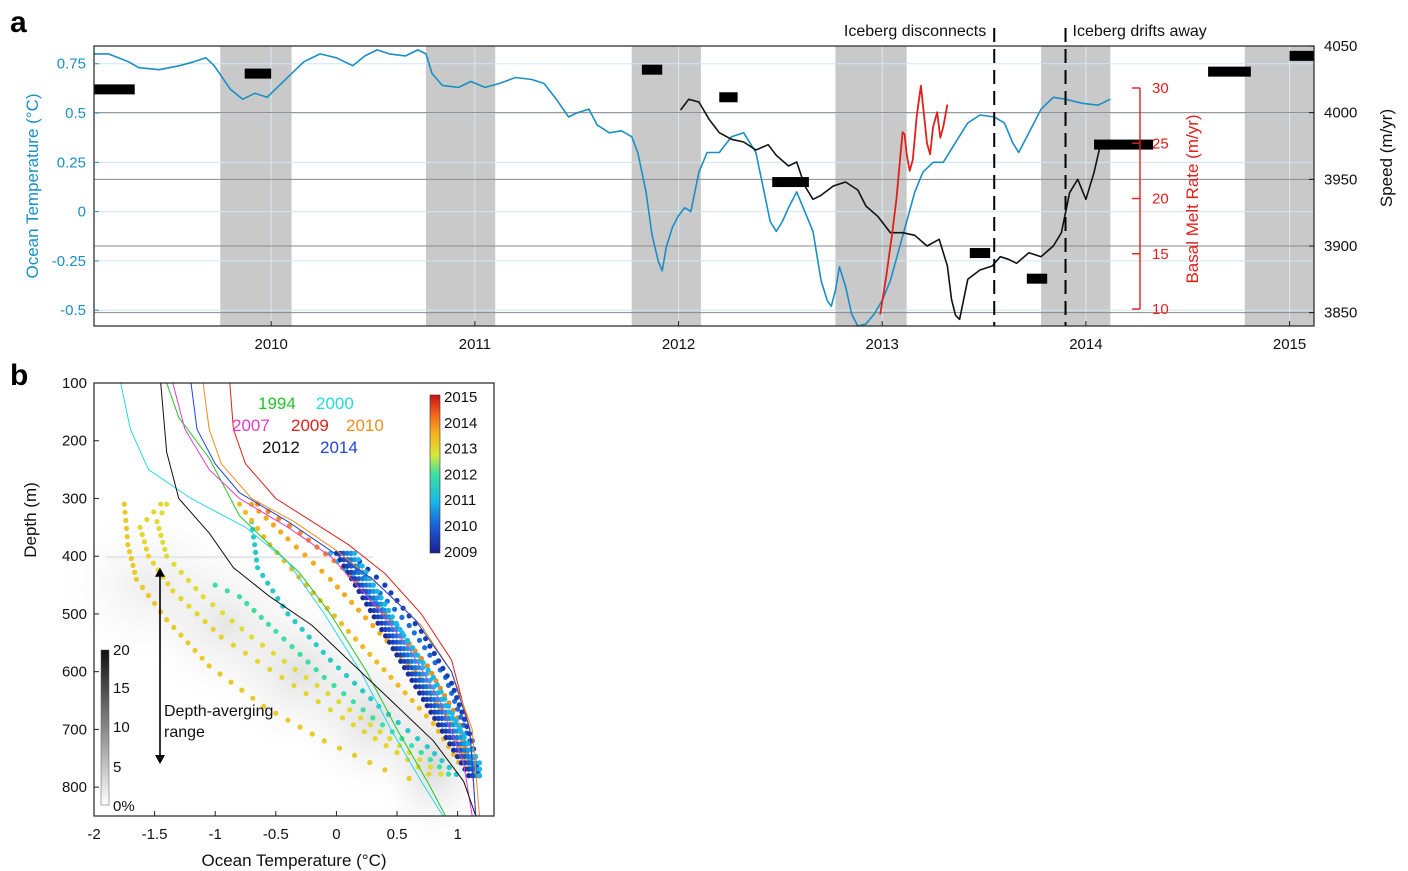 The height and width of the screenshot is (871, 1408). I want to click on b-y-tick-label-6: 700, so click(74, 729).